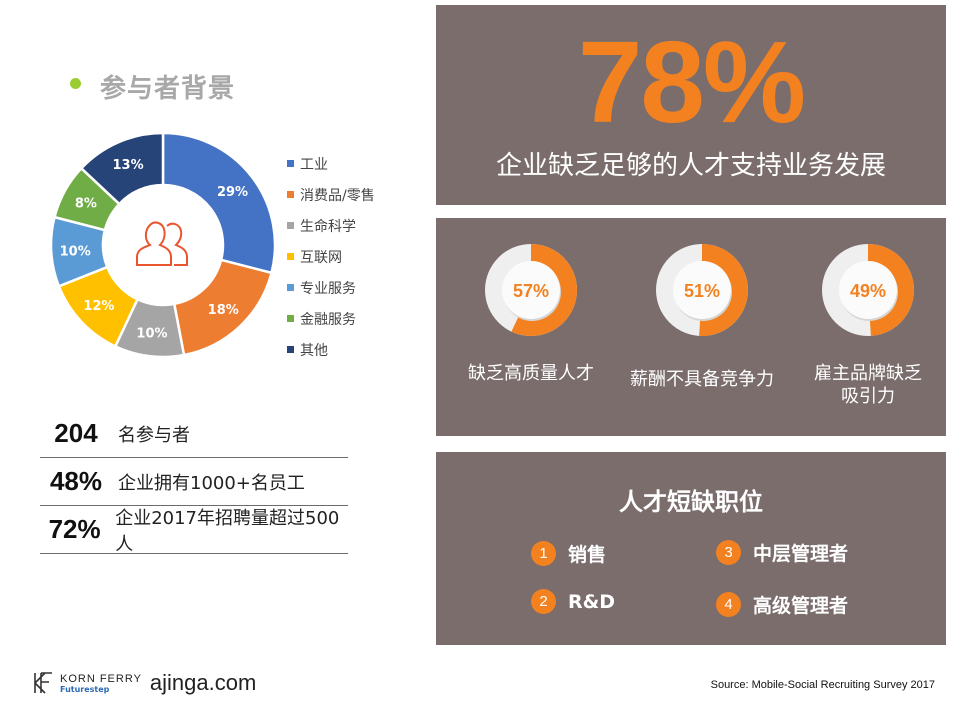  I want to click on stat-text: 名参与者, so click(154, 435).